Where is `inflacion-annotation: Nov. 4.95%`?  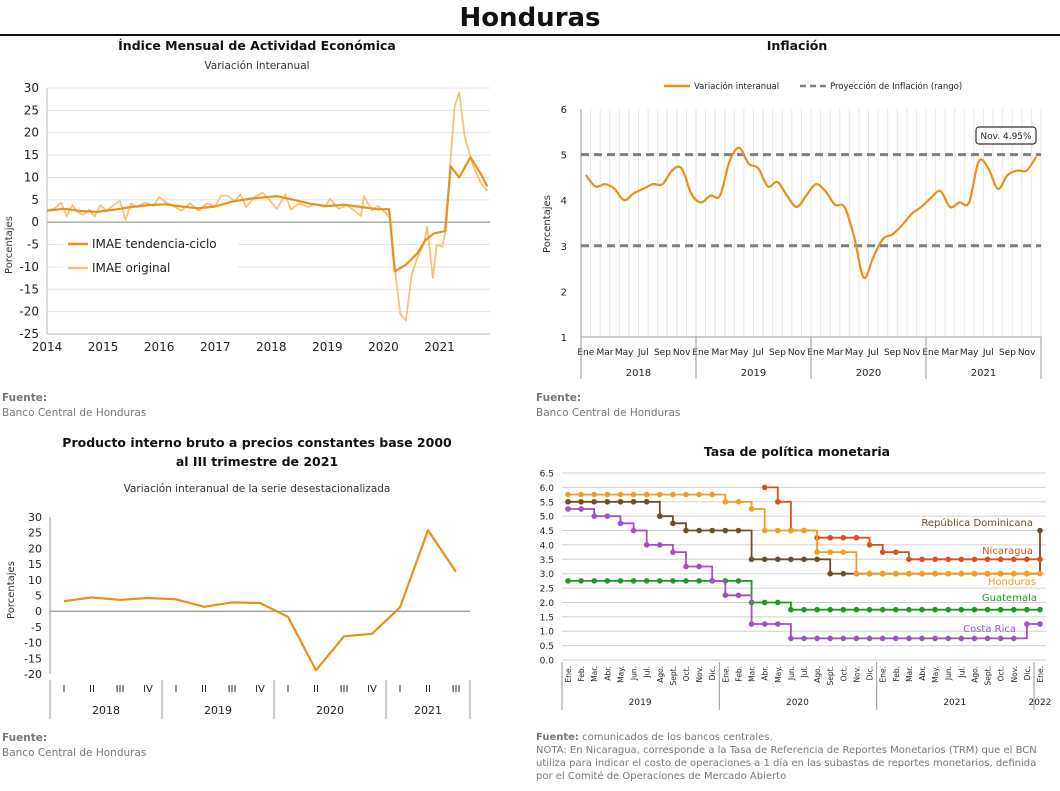
inflacion-annotation: Nov. 4.95% is located at coordinates (1006, 137).